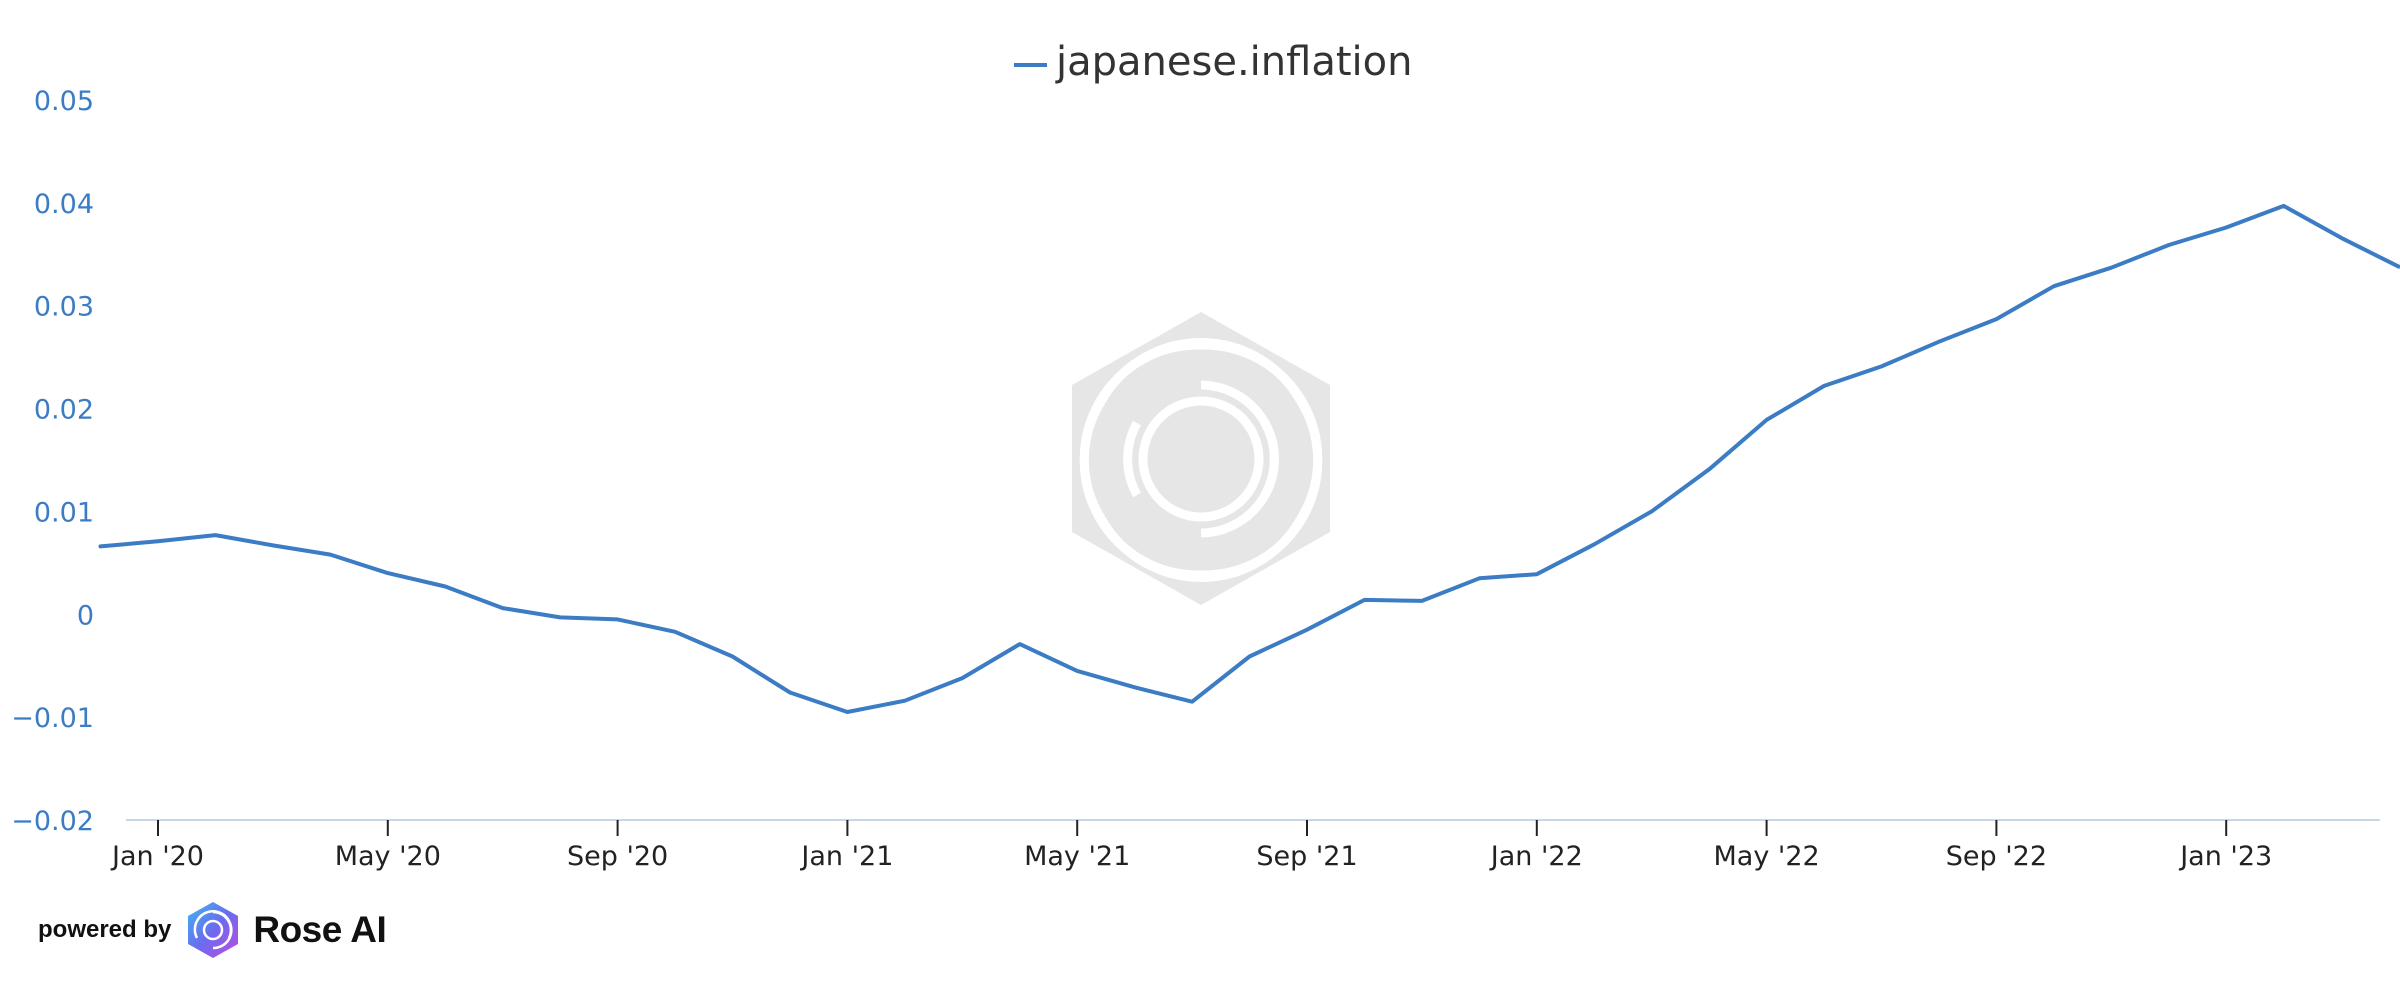 This screenshot has width=2400, height=1000. What do you see at coordinates (617, 856) in the screenshot?
I see `x-tick-label: Sep '20` at bounding box center [617, 856].